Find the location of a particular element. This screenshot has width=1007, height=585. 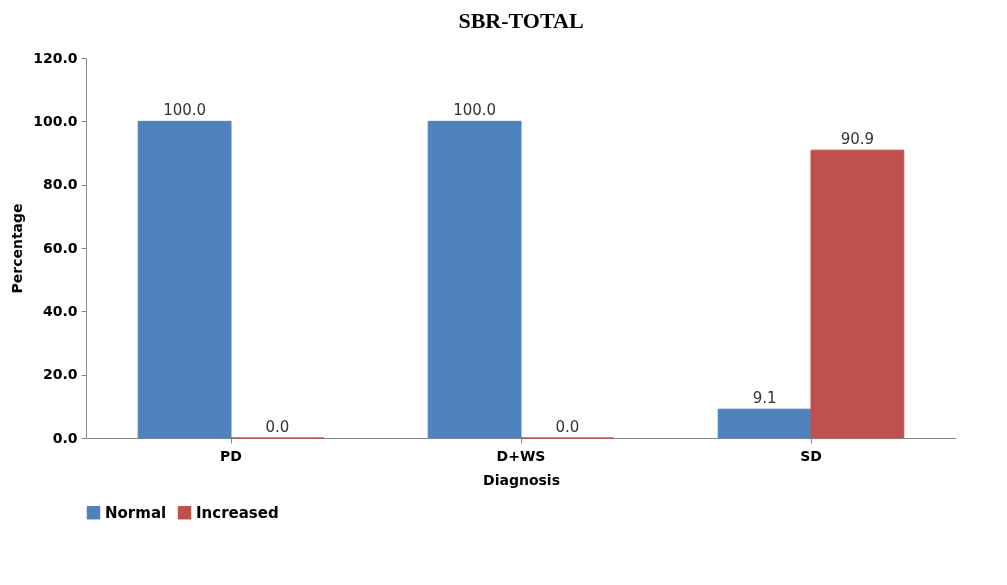

x-axis-title: Diagnosis is located at coordinates (521, 479).